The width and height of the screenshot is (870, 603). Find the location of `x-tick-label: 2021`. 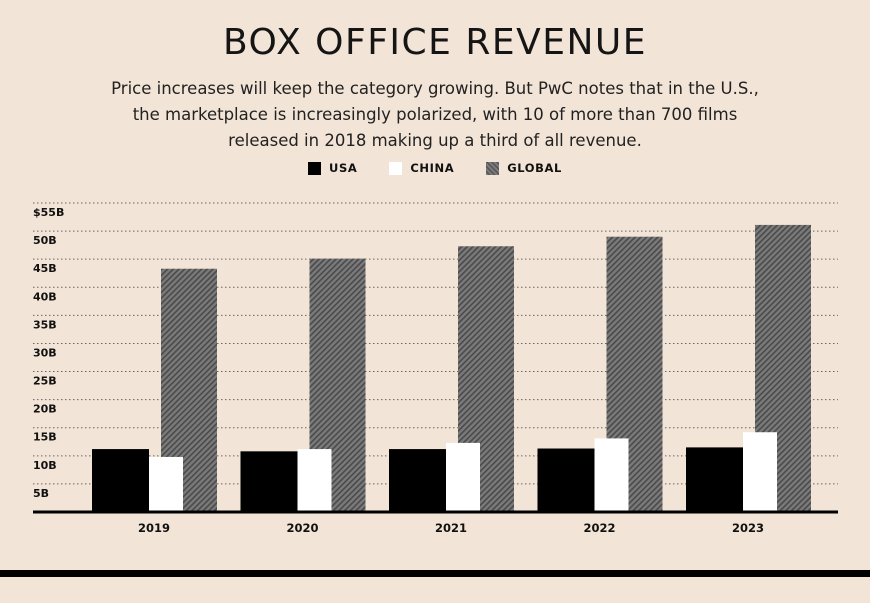

x-tick-label: 2021 is located at coordinates (451, 528).